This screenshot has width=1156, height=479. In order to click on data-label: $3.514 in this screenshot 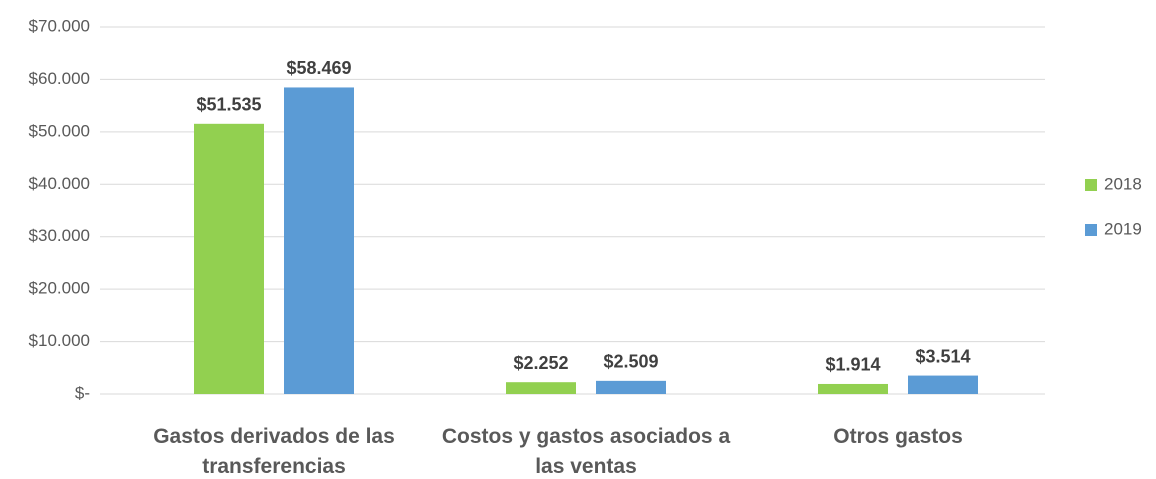, I will do `click(942, 356)`.